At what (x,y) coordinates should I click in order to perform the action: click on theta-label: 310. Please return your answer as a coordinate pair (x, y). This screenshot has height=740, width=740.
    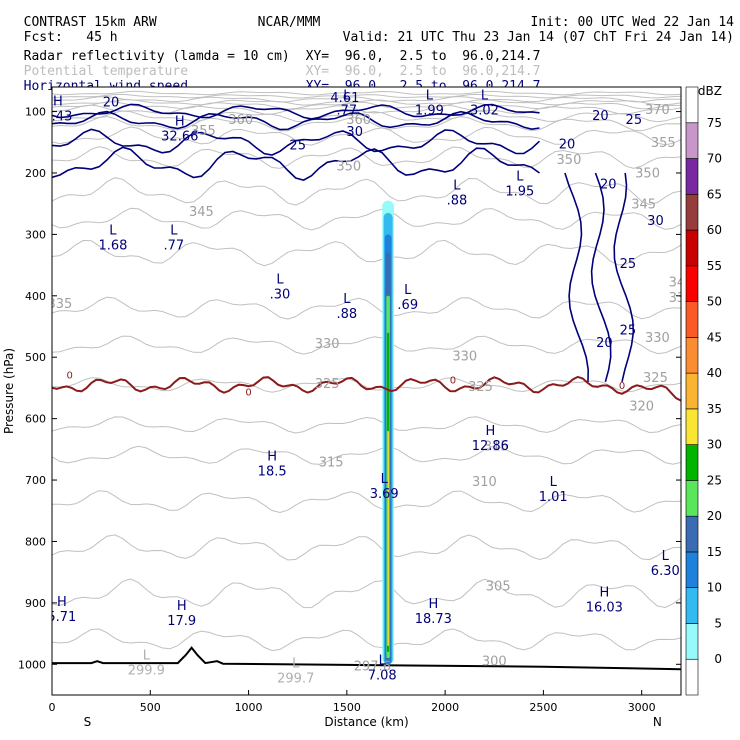
    Looking at the image, I should click on (484, 482).